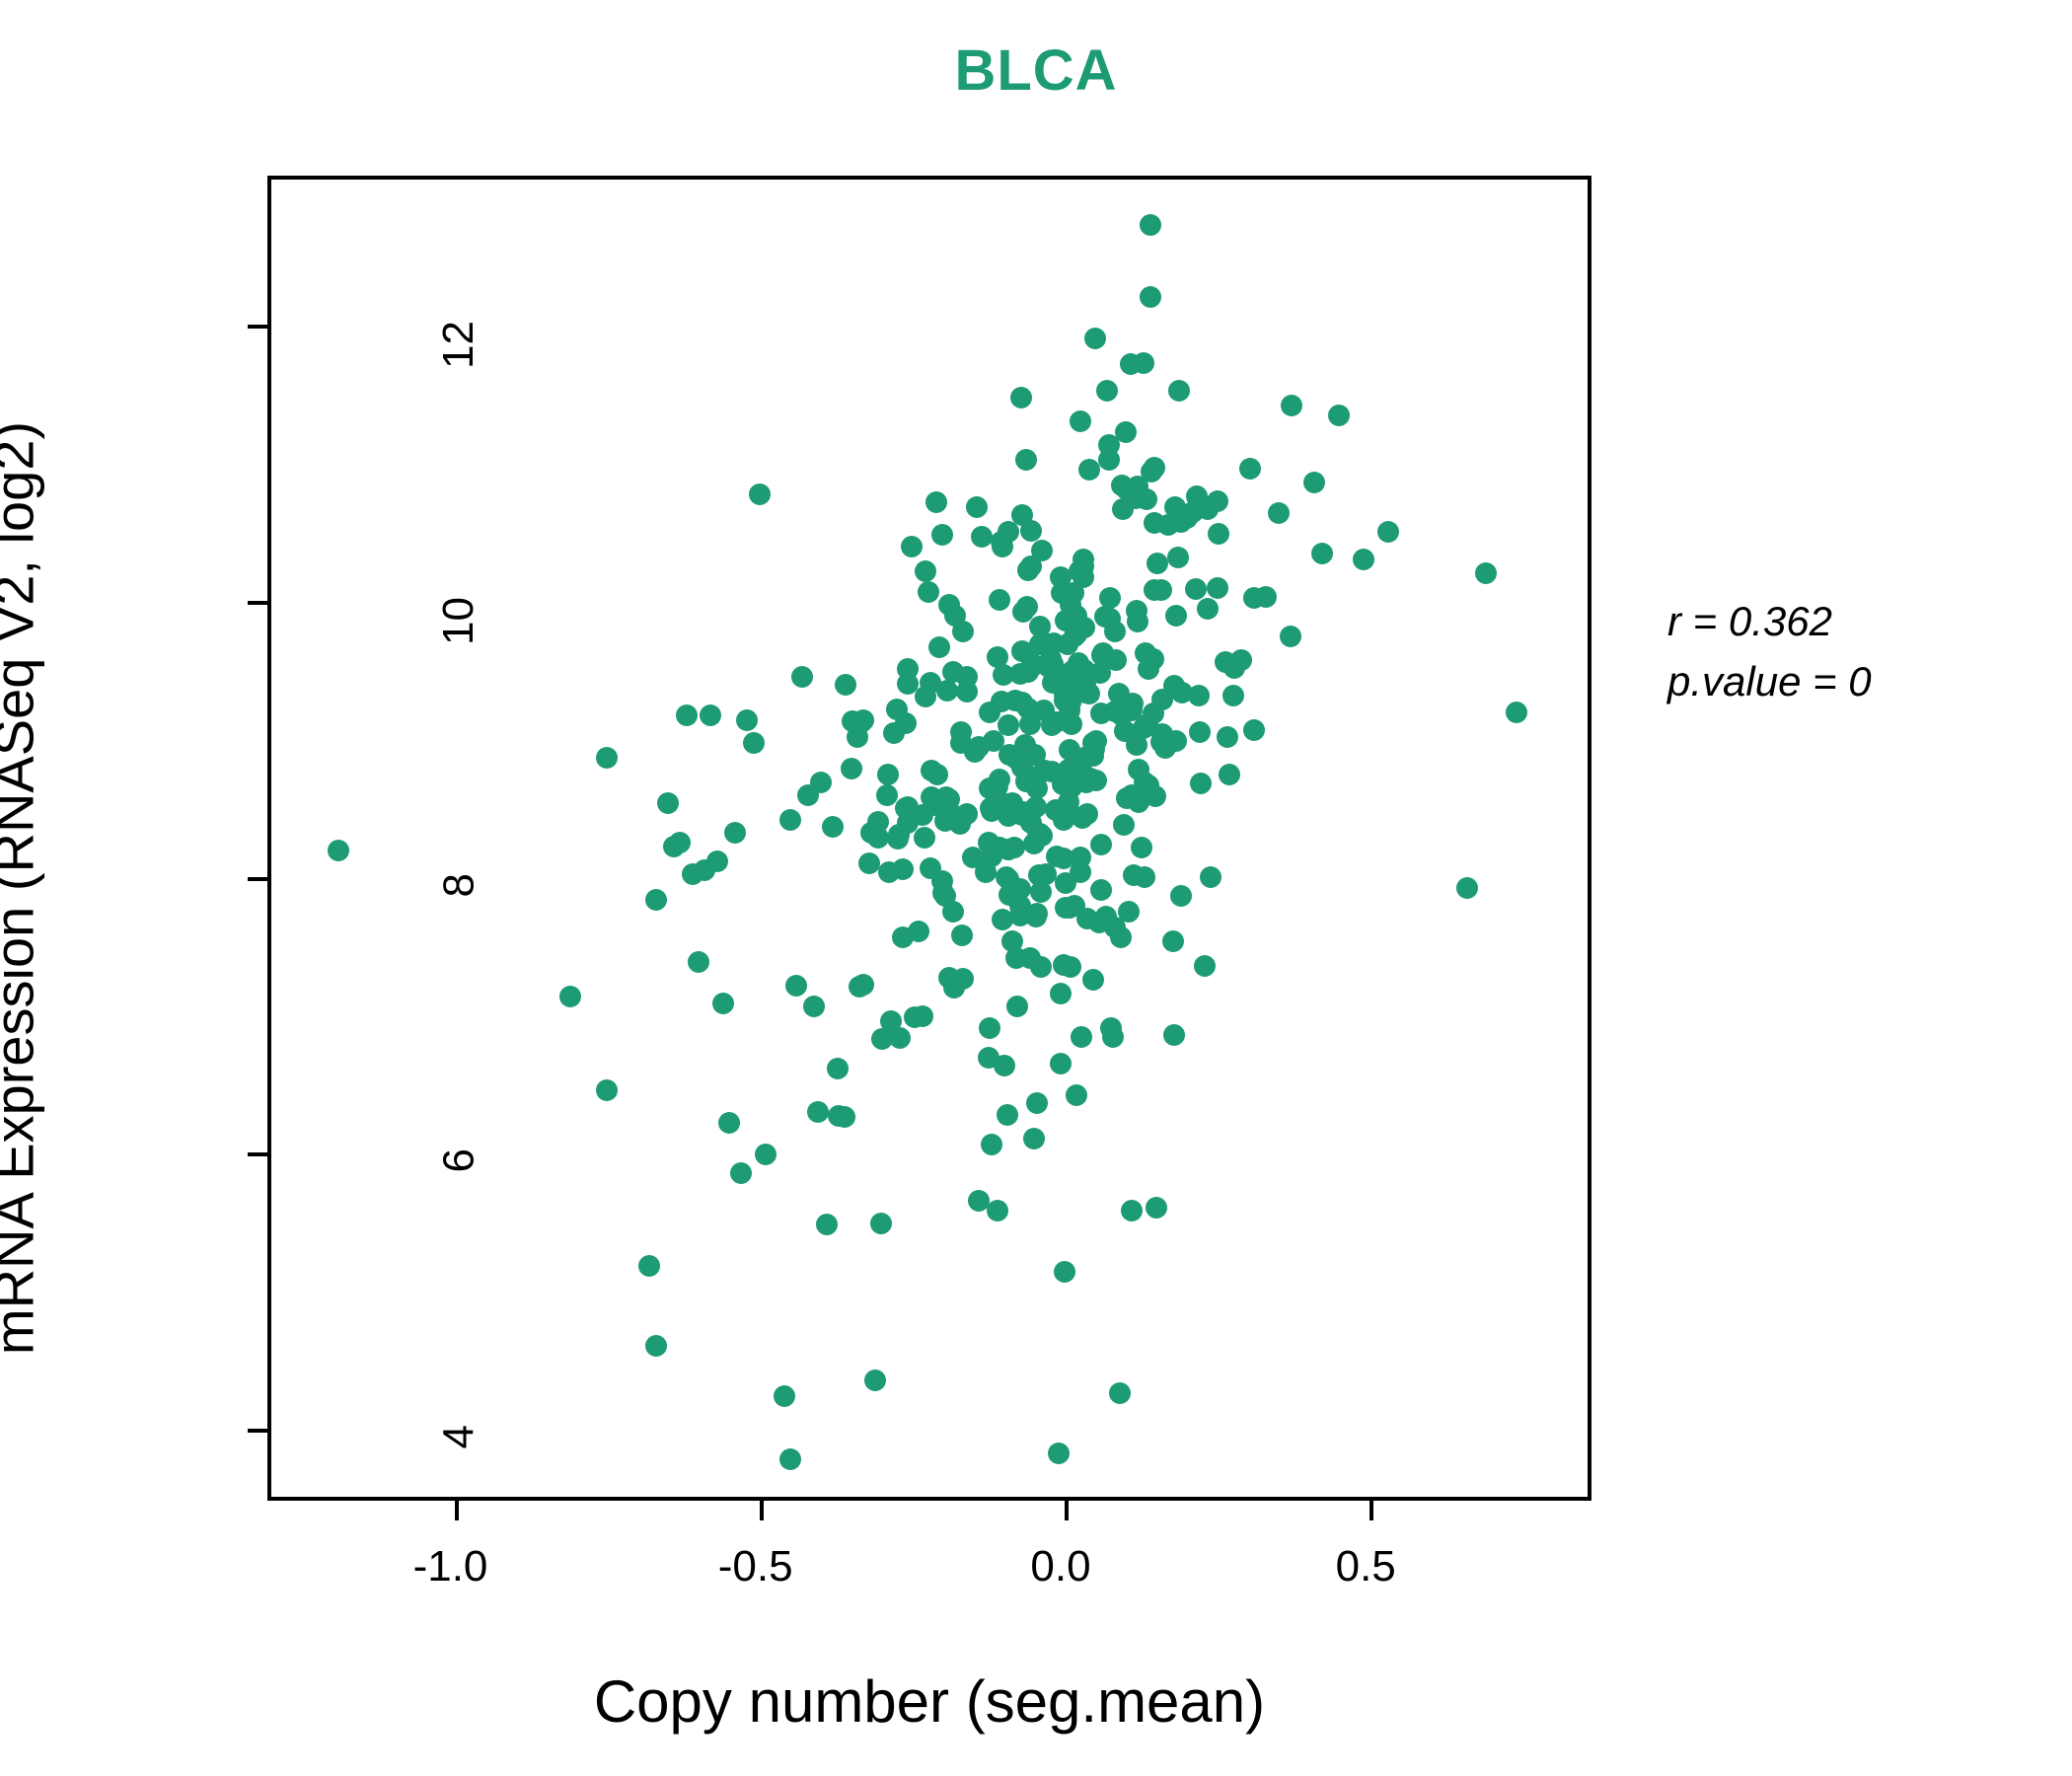 The height and width of the screenshot is (1776, 2072). I want to click on x-tick-mark, so click(457, 1509).